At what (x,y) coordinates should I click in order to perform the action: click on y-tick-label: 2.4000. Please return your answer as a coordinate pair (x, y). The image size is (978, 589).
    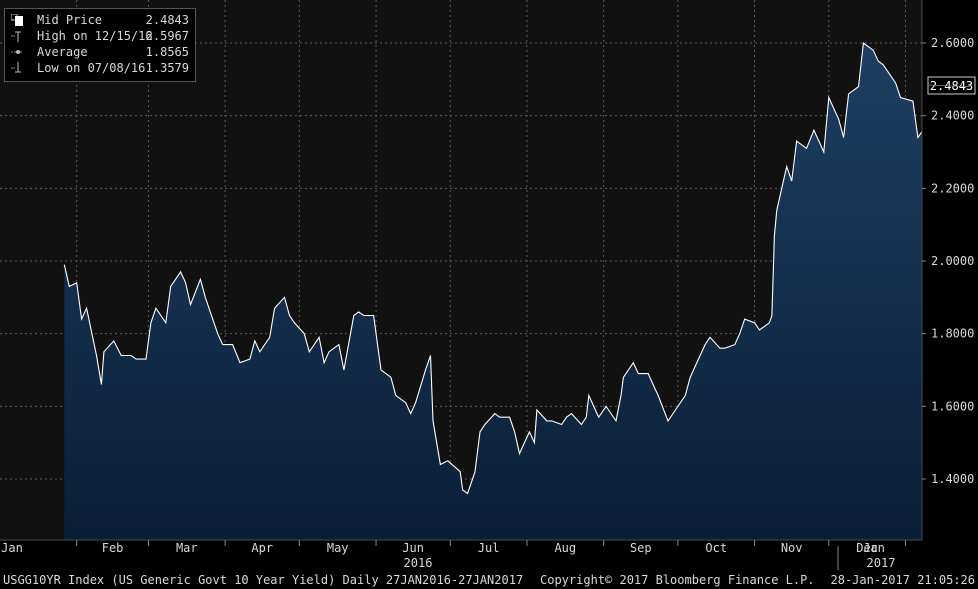
    Looking at the image, I should click on (952, 116).